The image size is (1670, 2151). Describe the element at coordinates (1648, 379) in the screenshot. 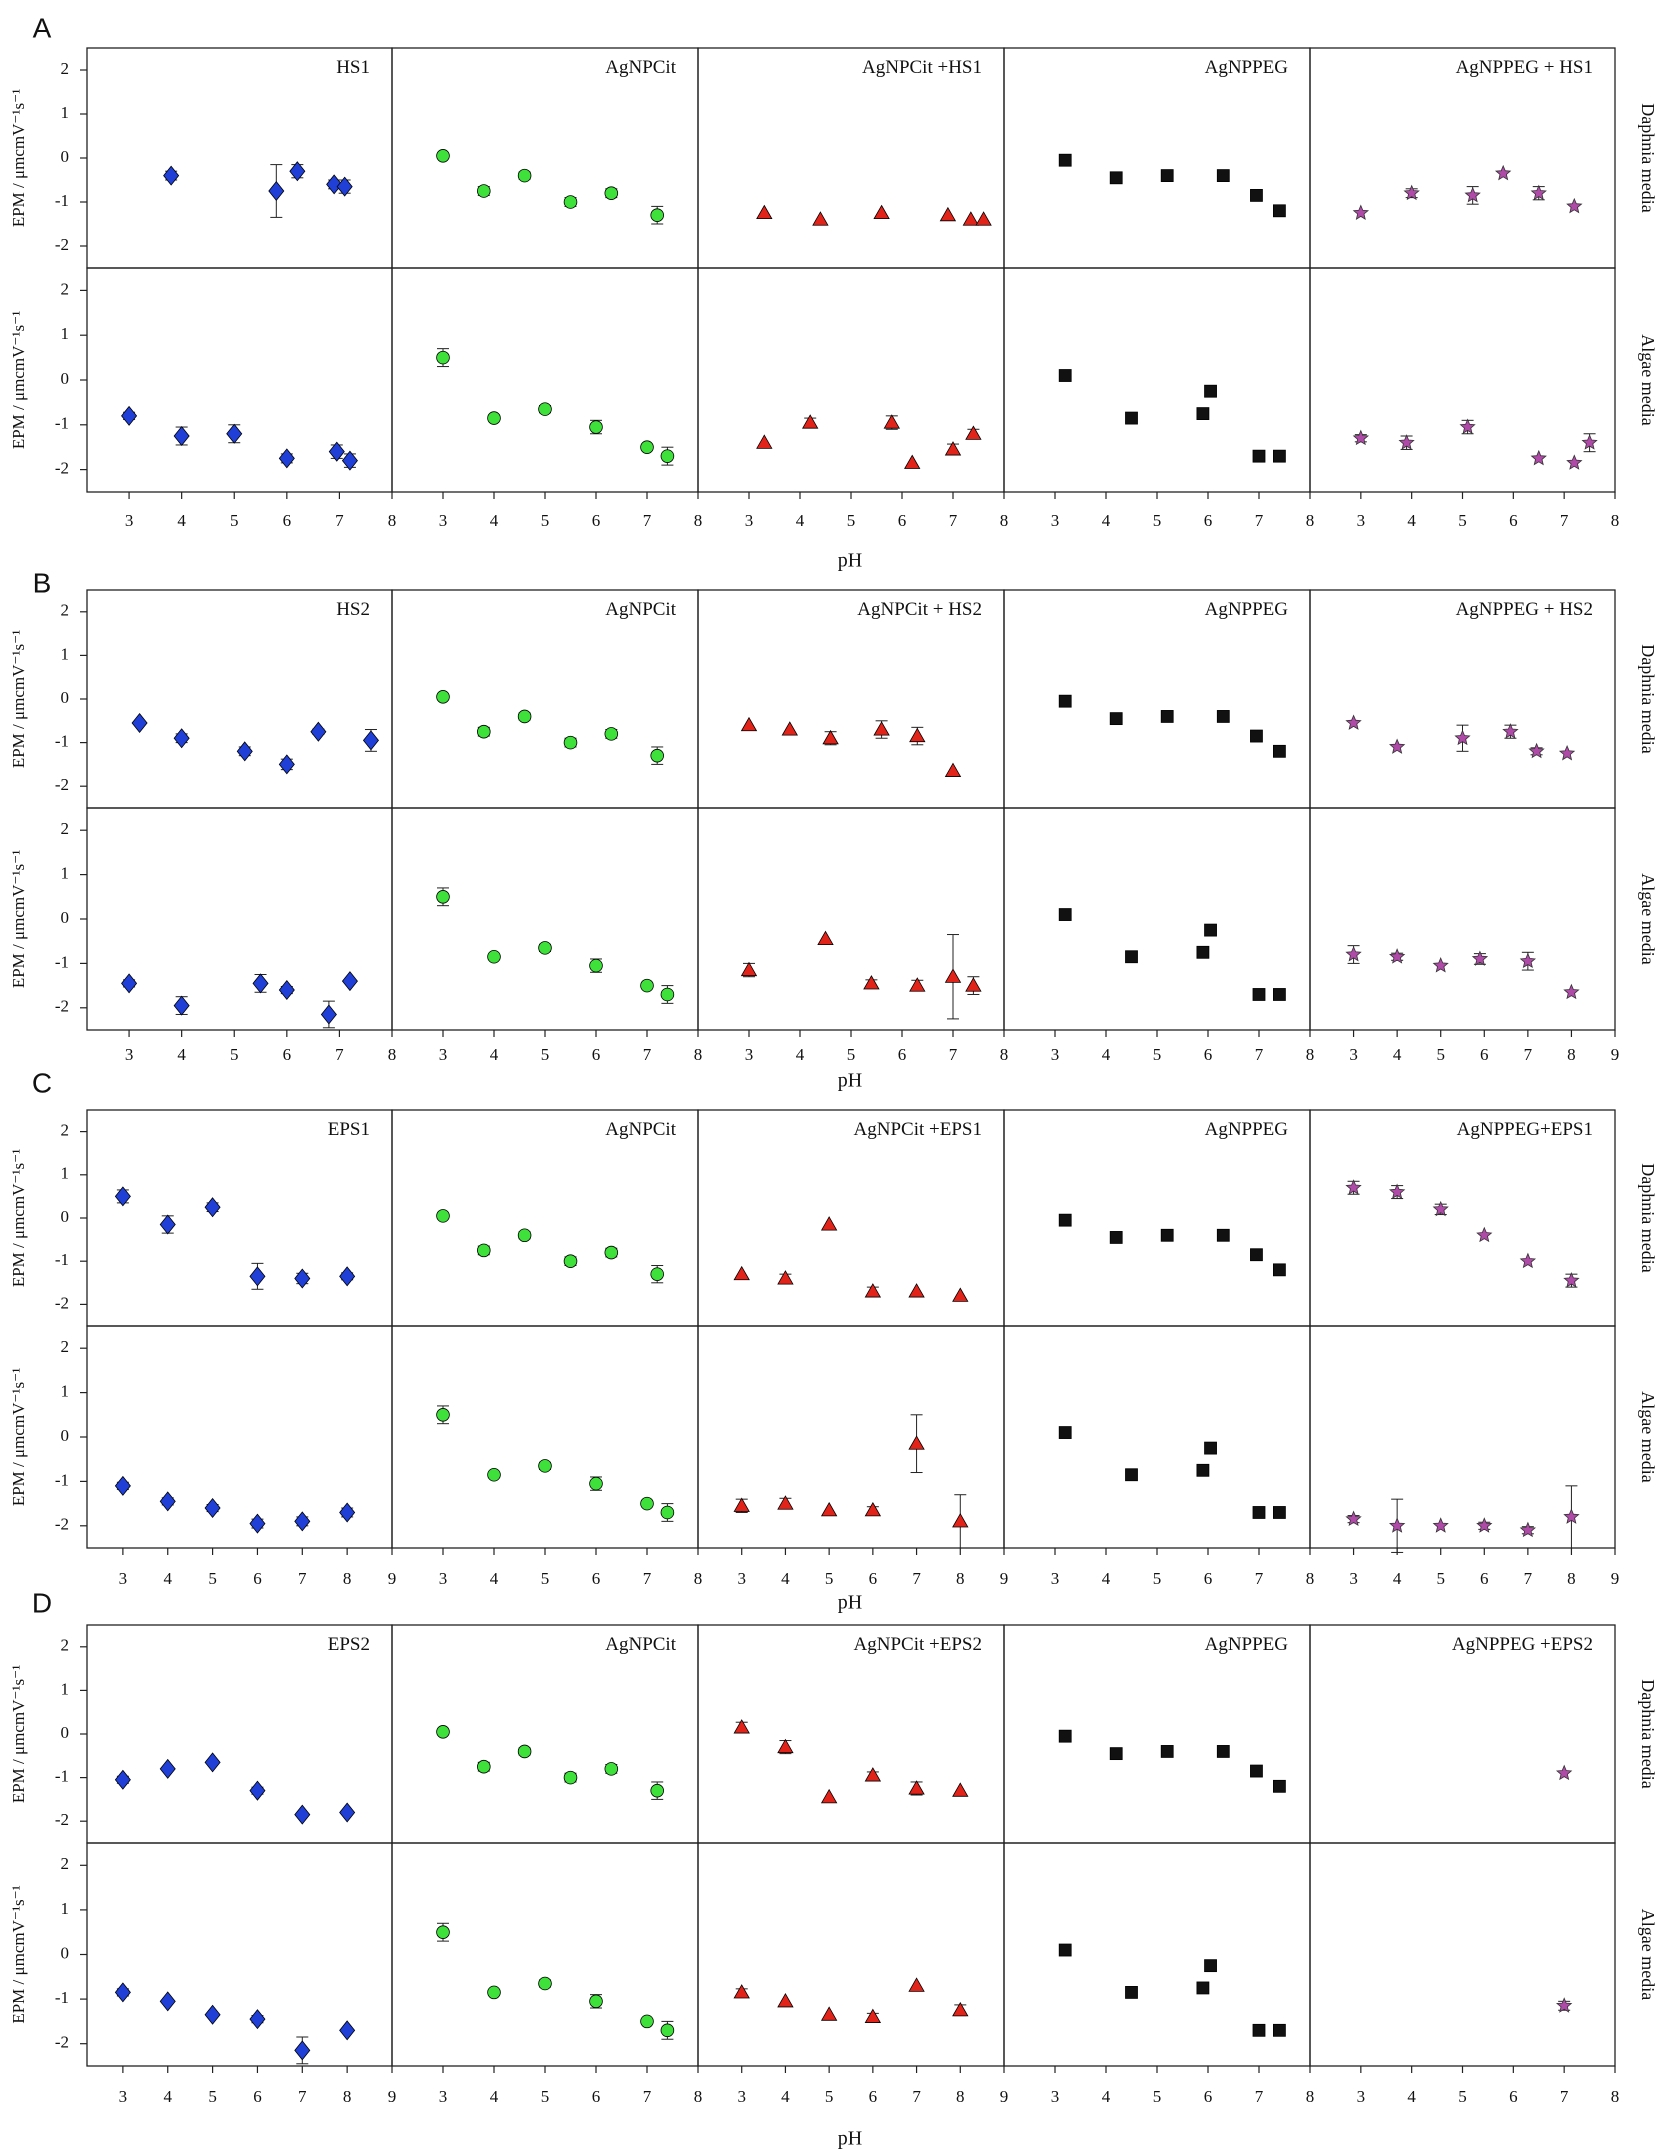

I see `row-label-algae: Algae media` at that location.